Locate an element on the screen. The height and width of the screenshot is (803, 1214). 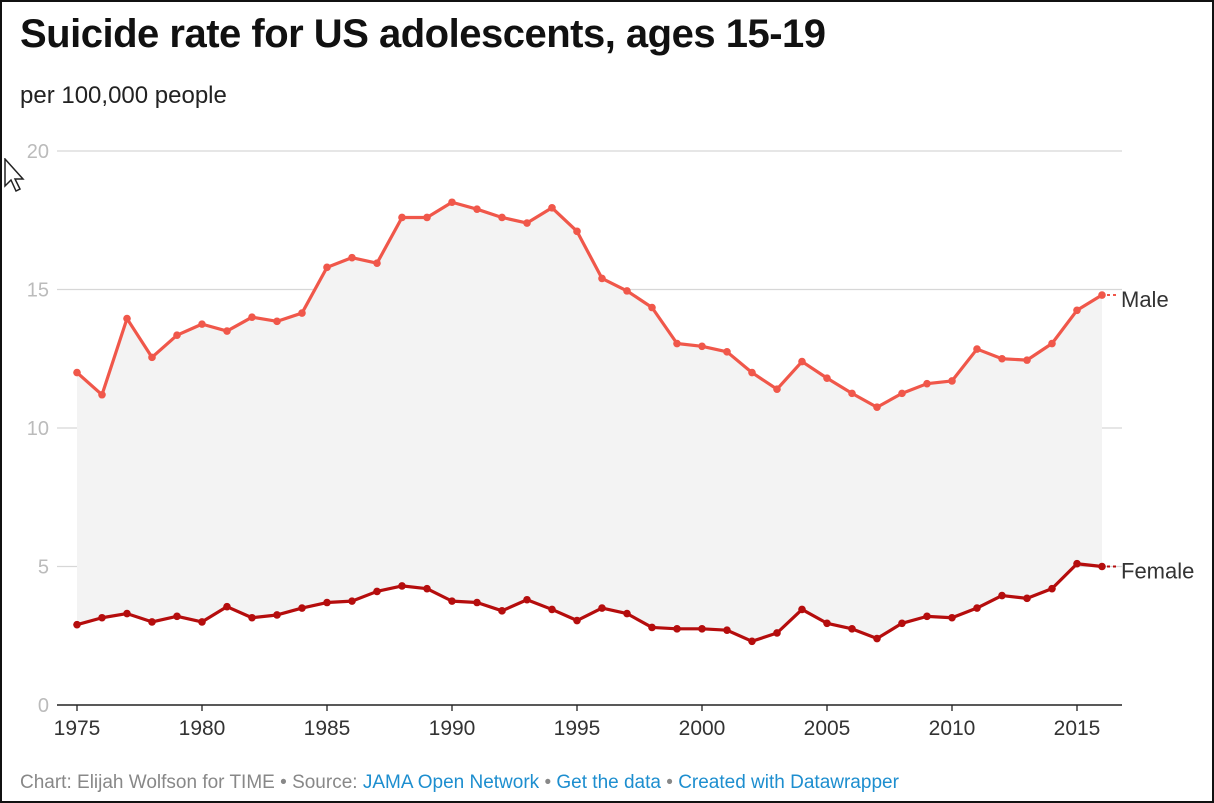
series-label: Male is located at coordinates (1145, 299).